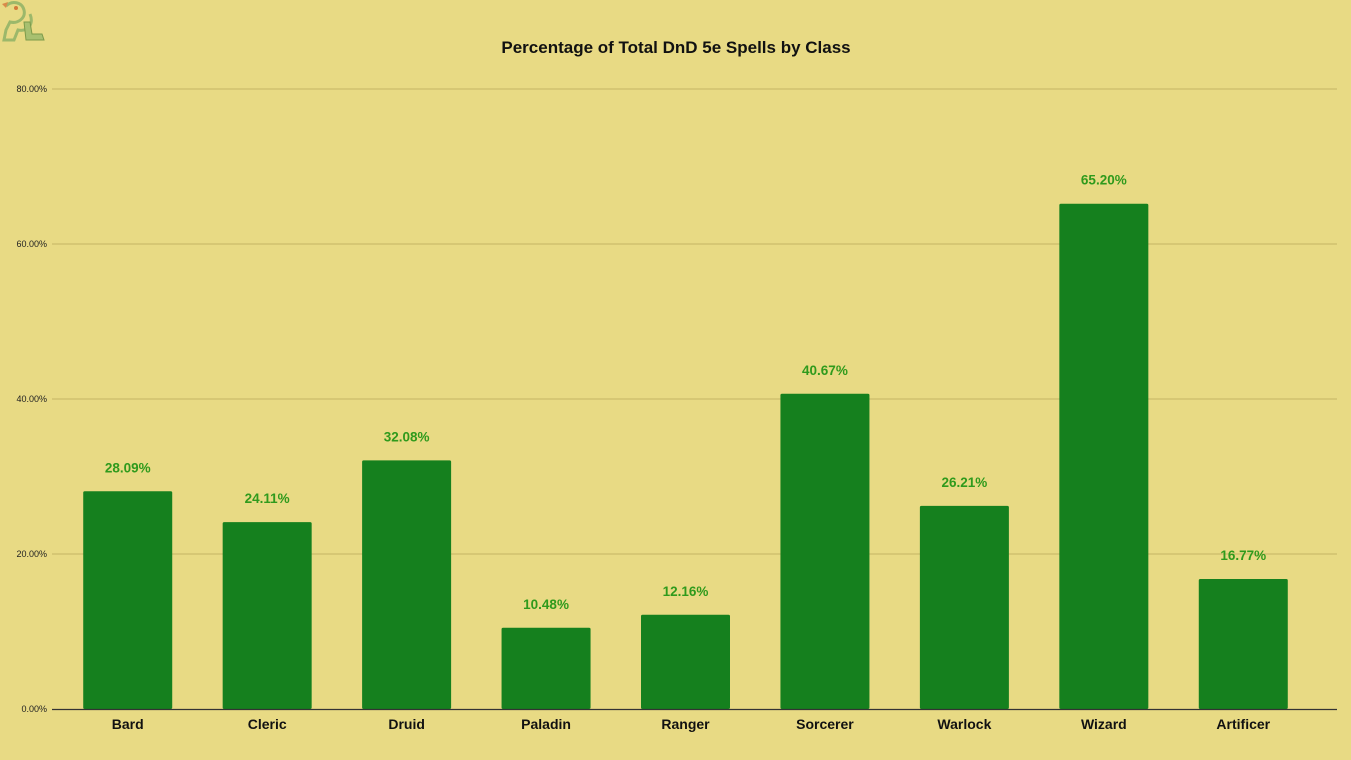 The height and width of the screenshot is (760, 1351). What do you see at coordinates (685, 724) in the screenshot?
I see `x-tick-label-ranger: Ranger` at bounding box center [685, 724].